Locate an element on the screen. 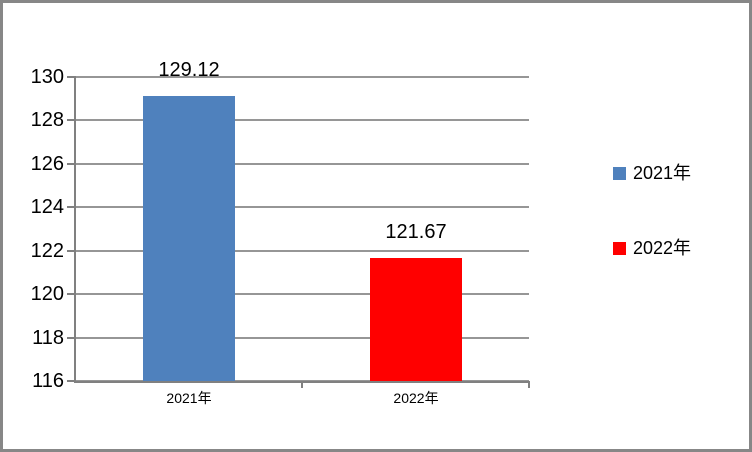  bar-2021年 is located at coordinates (189, 239).